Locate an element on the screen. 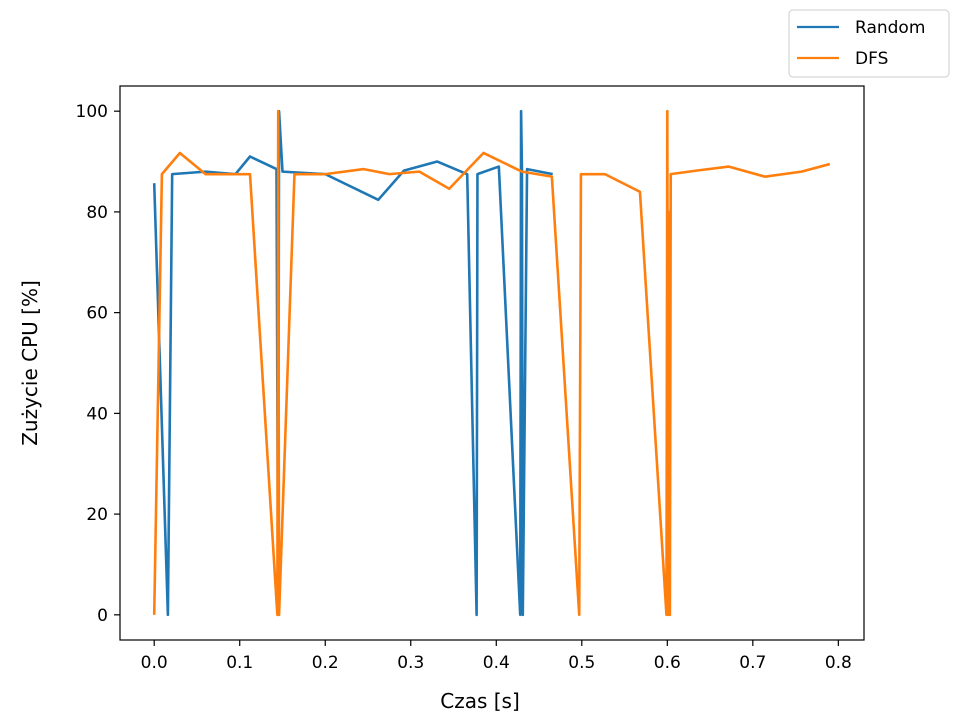 Image resolution: width=960 pixels, height=720 pixels. x-axis-label: Czas [s] is located at coordinates (480, 701).